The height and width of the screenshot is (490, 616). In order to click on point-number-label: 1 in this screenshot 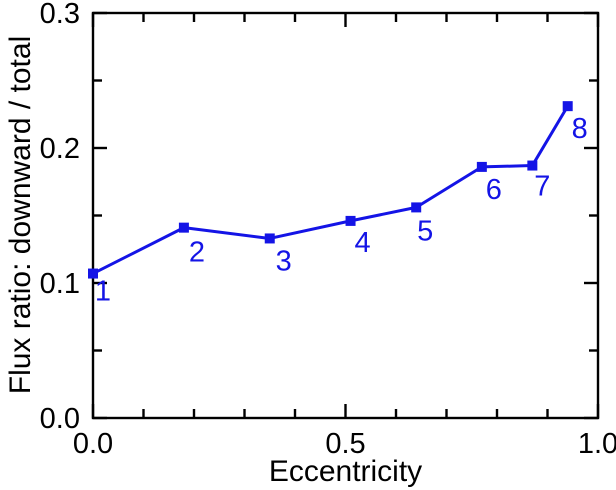, I will do `click(103, 292)`.